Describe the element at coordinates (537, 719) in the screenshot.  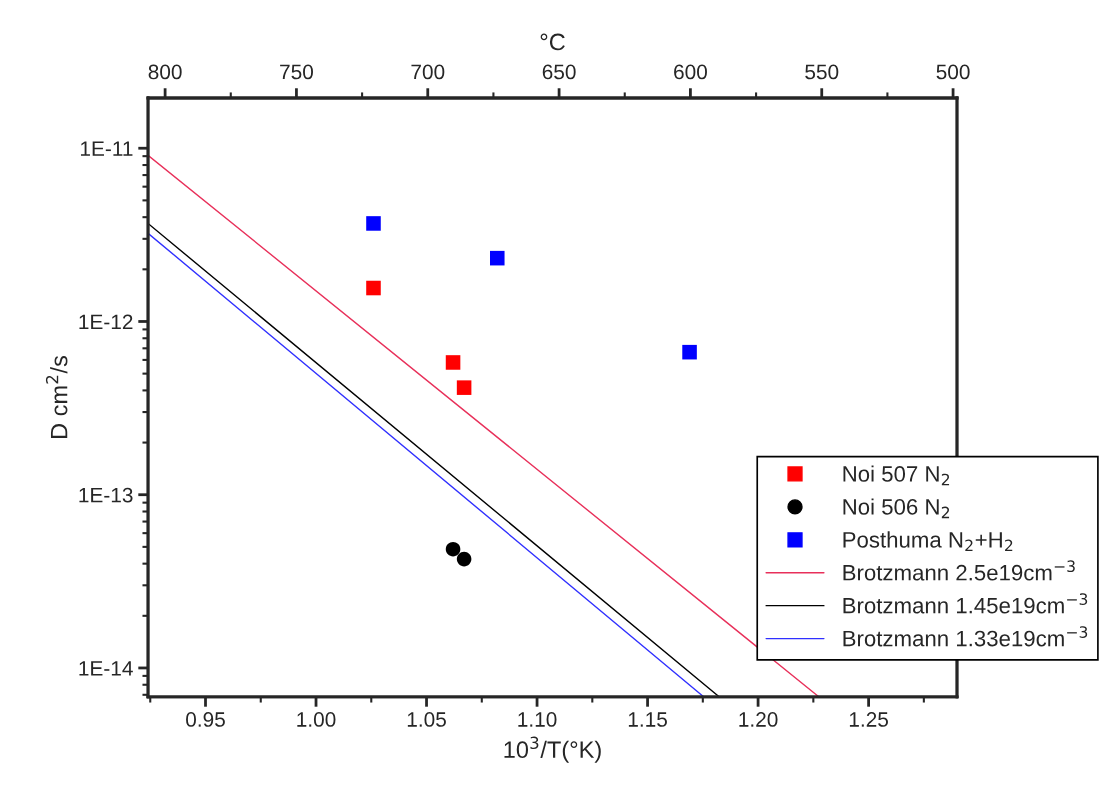
I see `x-tick-label: 1.10` at that location.